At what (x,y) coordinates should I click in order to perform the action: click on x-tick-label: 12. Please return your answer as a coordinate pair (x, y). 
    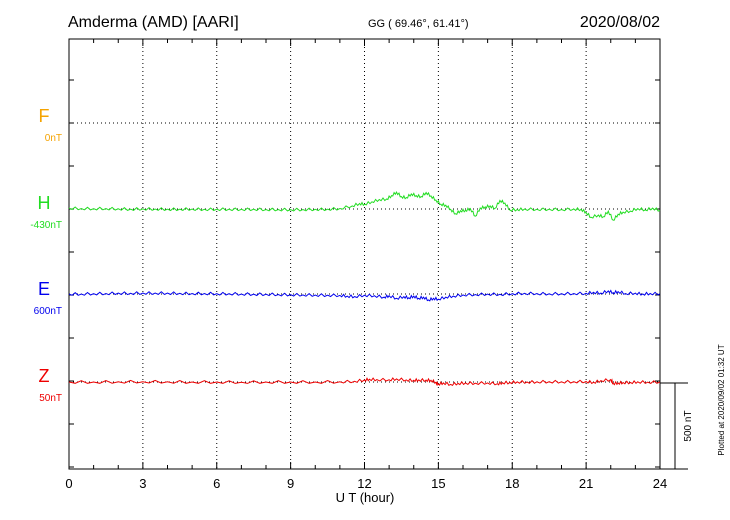
    Looking at the image, I should click on (364, 483).